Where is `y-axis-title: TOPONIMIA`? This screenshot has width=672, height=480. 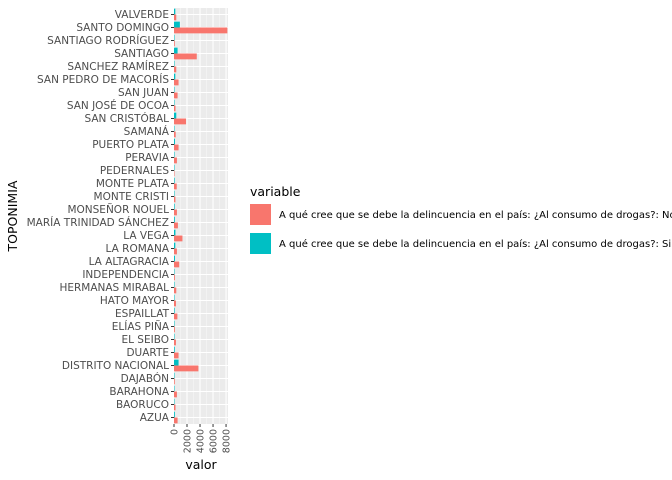 y-axis-title: TOPONIMIA is located at coordinates (12, 216).